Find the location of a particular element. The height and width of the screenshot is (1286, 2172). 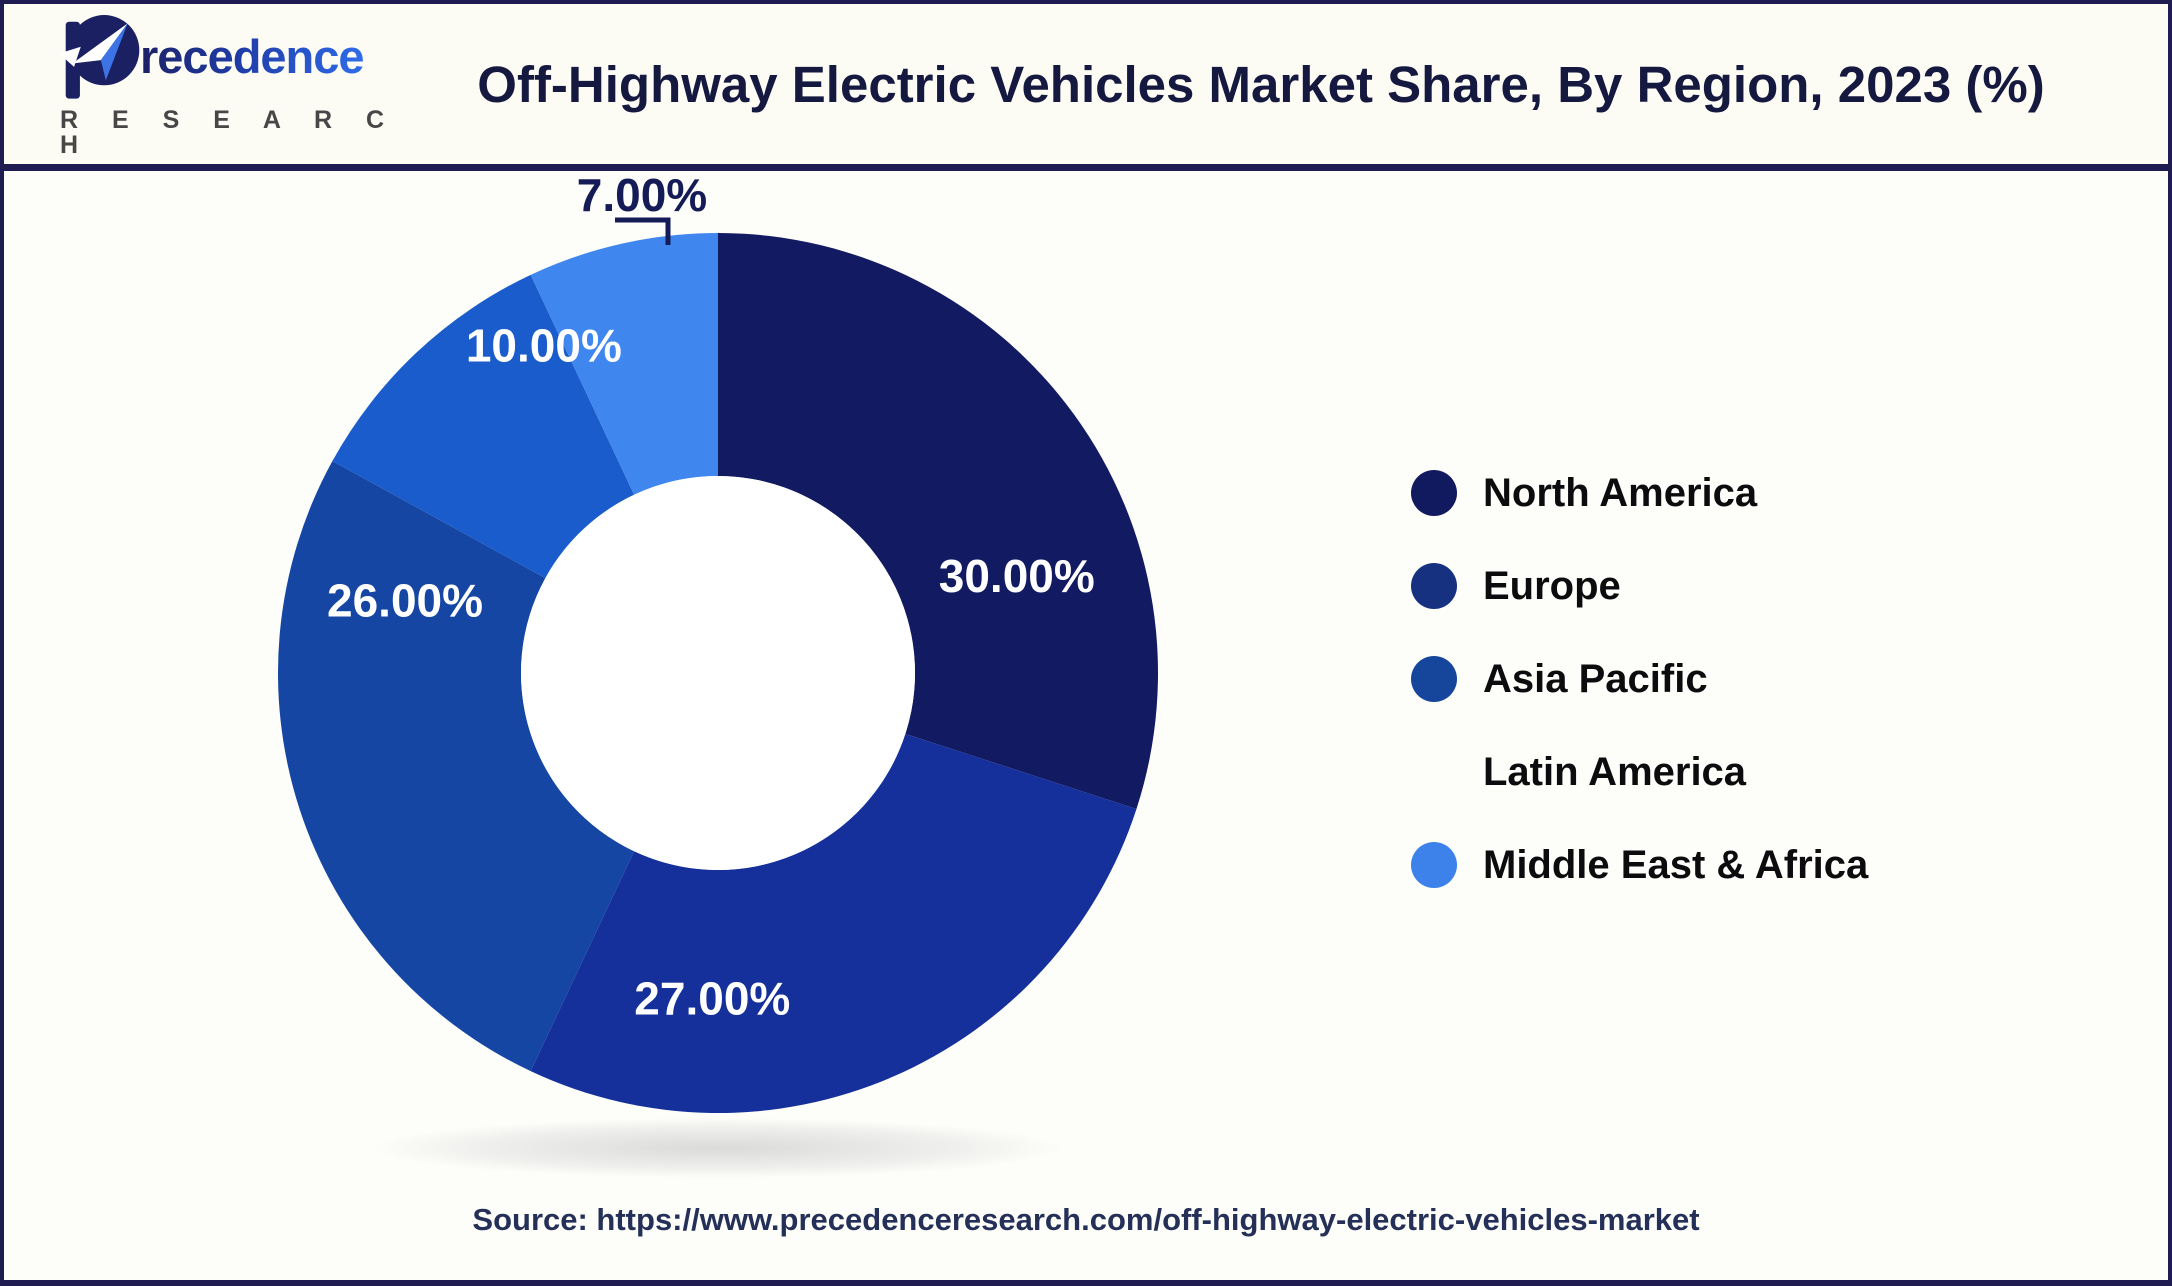

donut-slice-europe is located at coordinates (833, 923).